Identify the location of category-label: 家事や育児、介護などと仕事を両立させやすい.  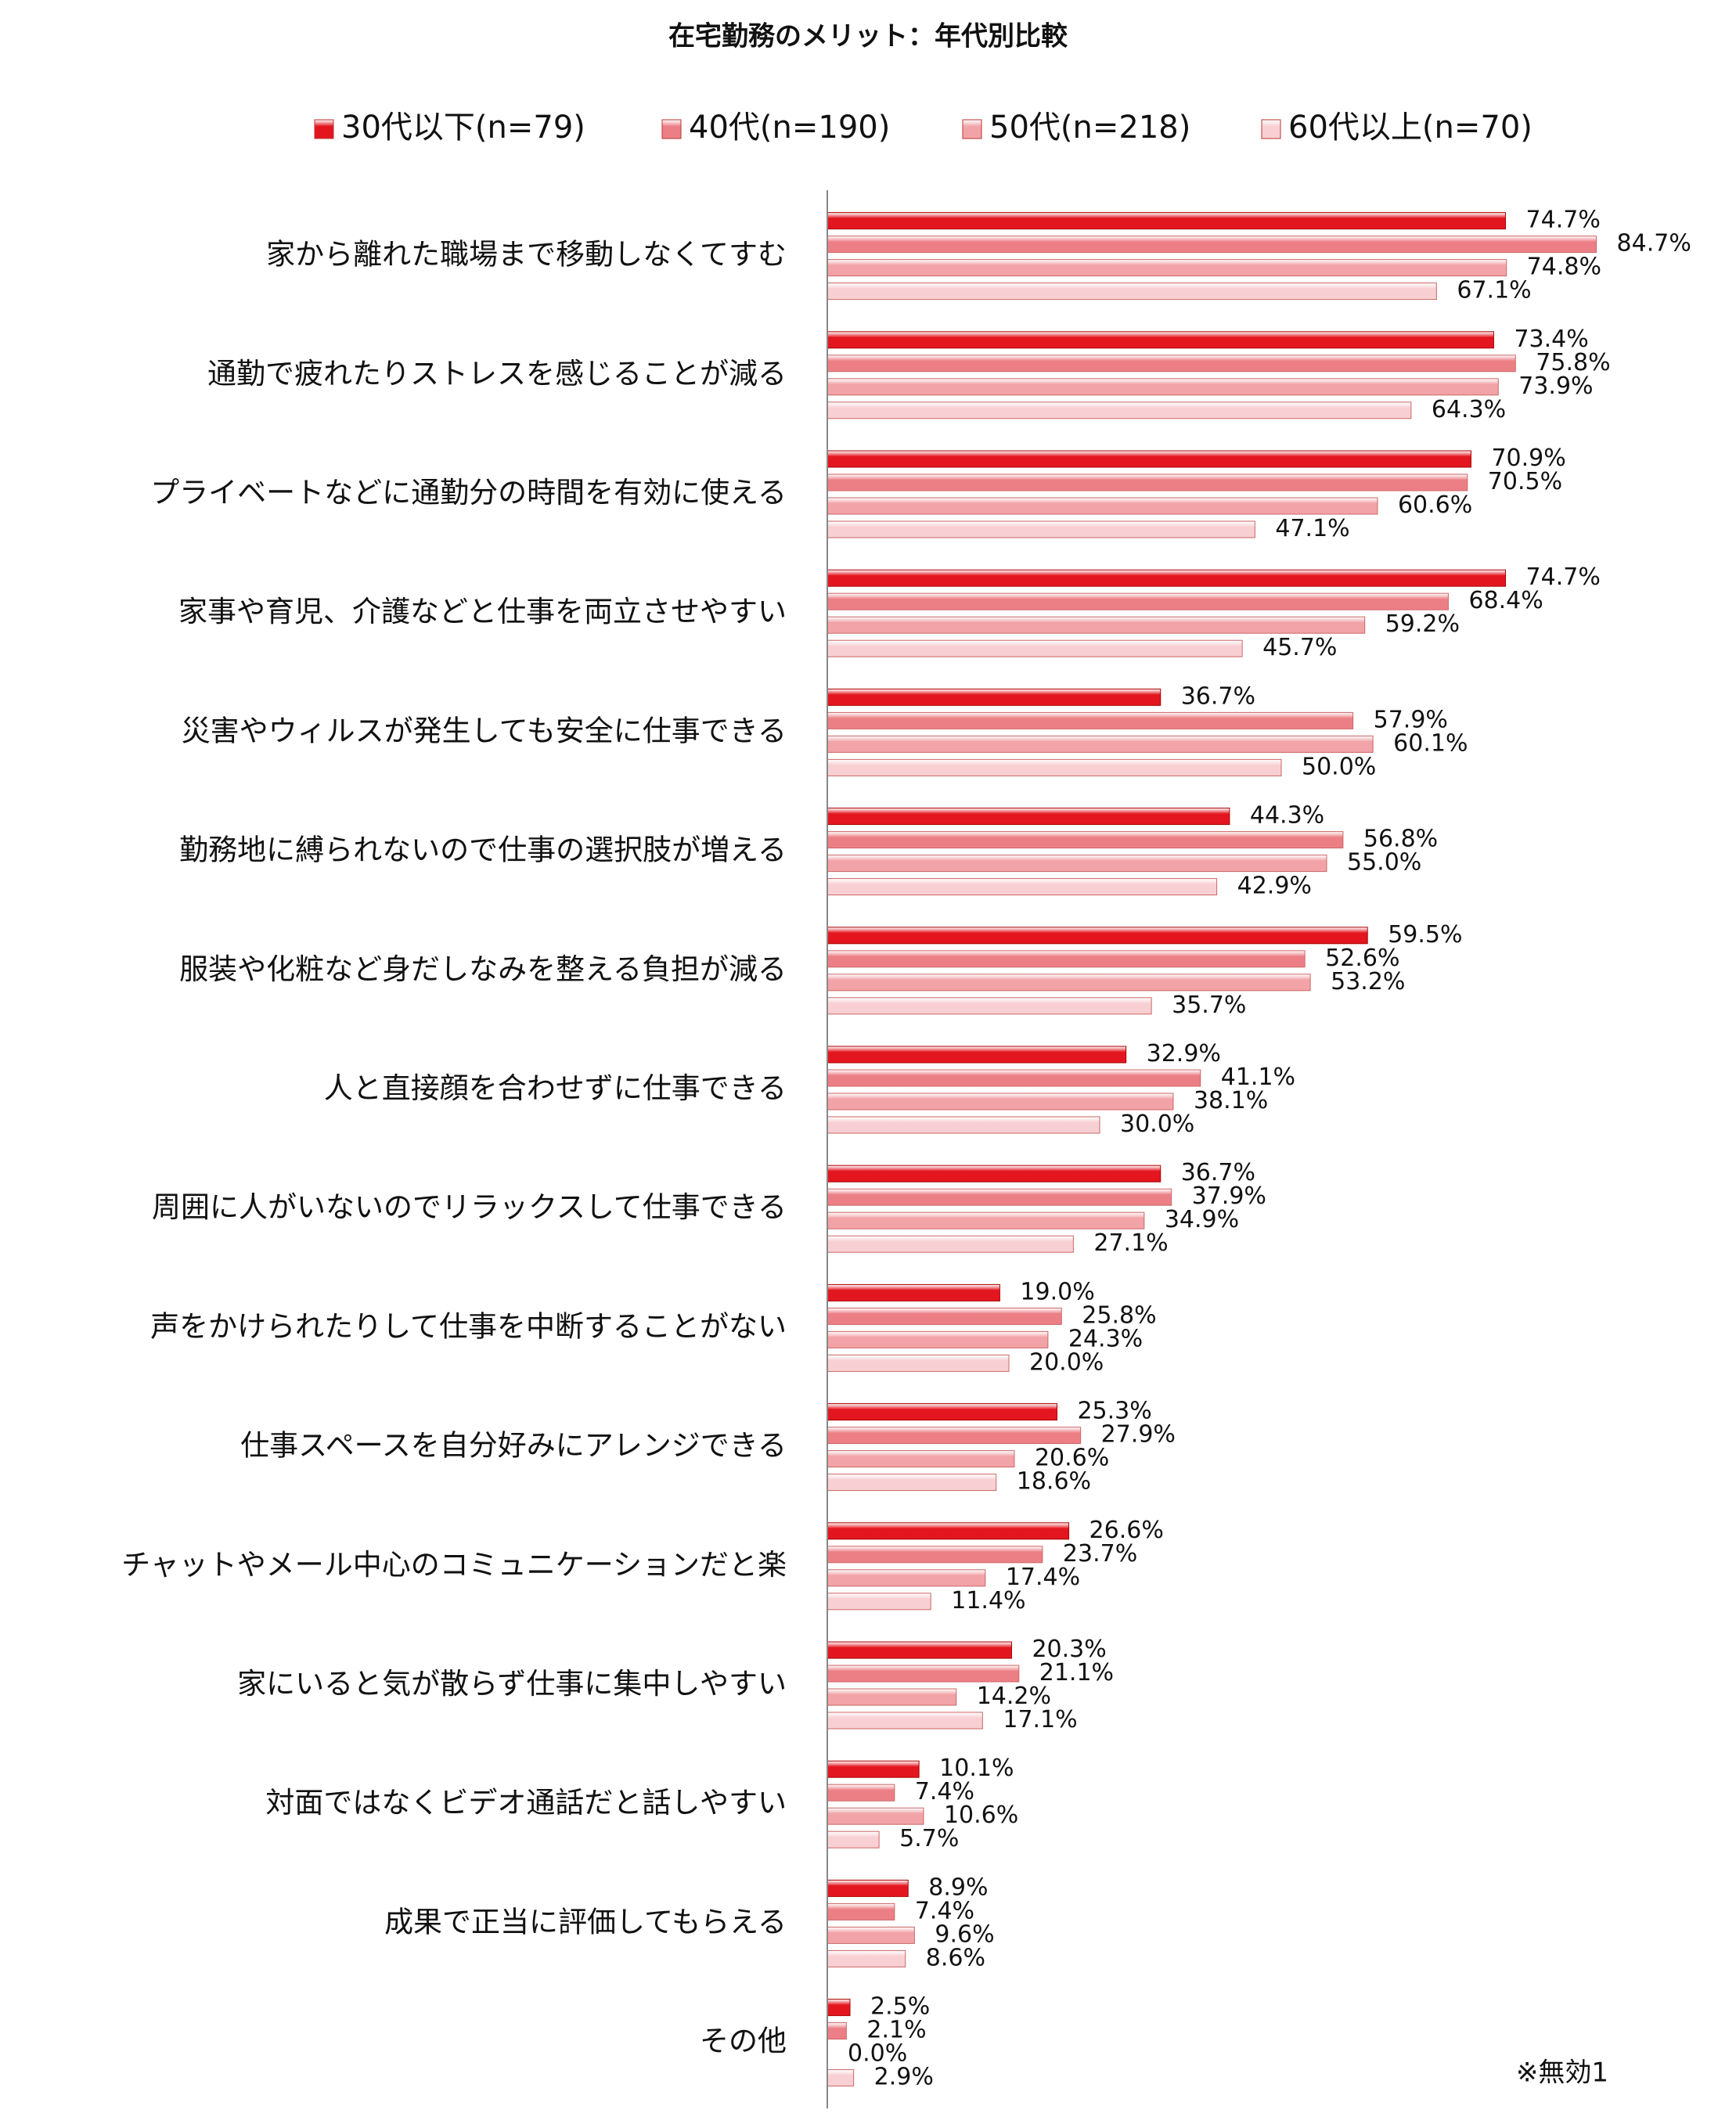
(482, 611).